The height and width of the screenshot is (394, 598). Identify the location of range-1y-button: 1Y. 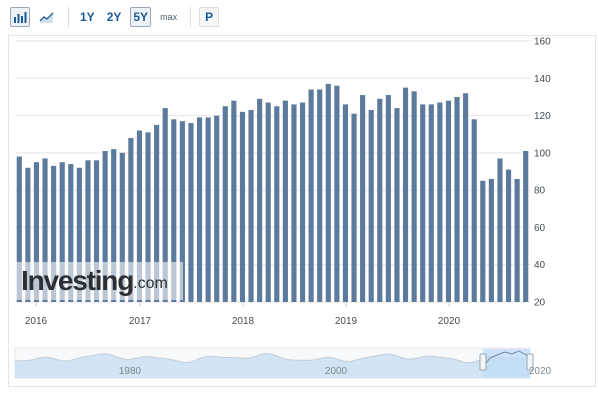
(87, 17).